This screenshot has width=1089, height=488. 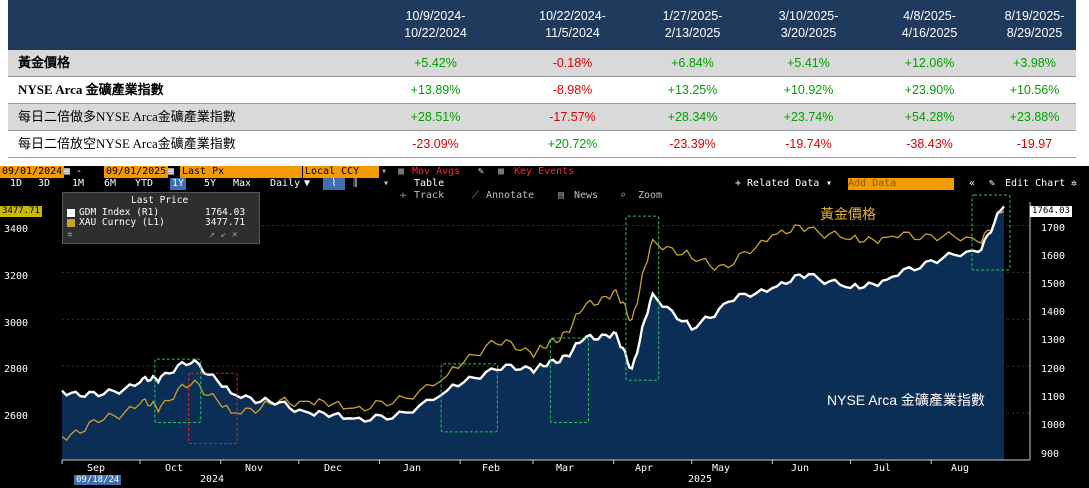 What do you see at coordinates (429, 183) in the screenshot?
I see `table-button: Table` at bounding box center [429, 183].